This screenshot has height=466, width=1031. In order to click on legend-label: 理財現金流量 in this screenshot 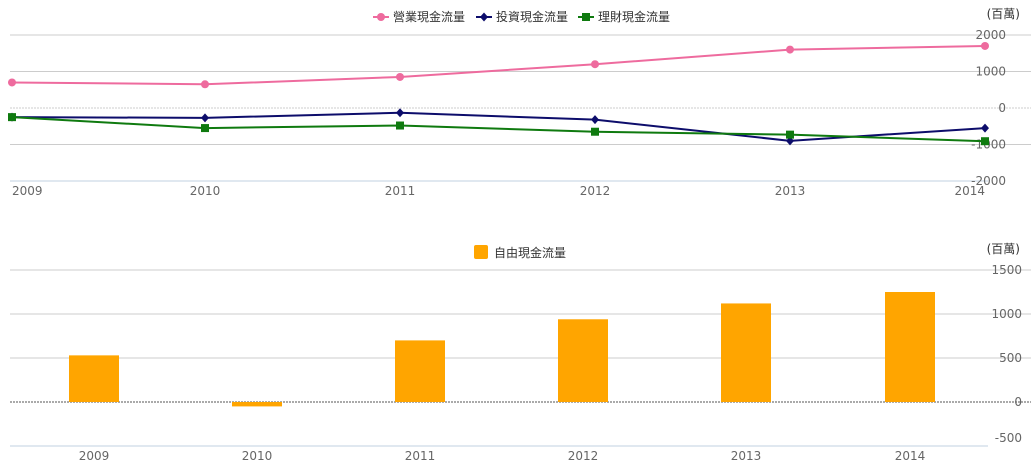, I will do `click(634, 16)`.